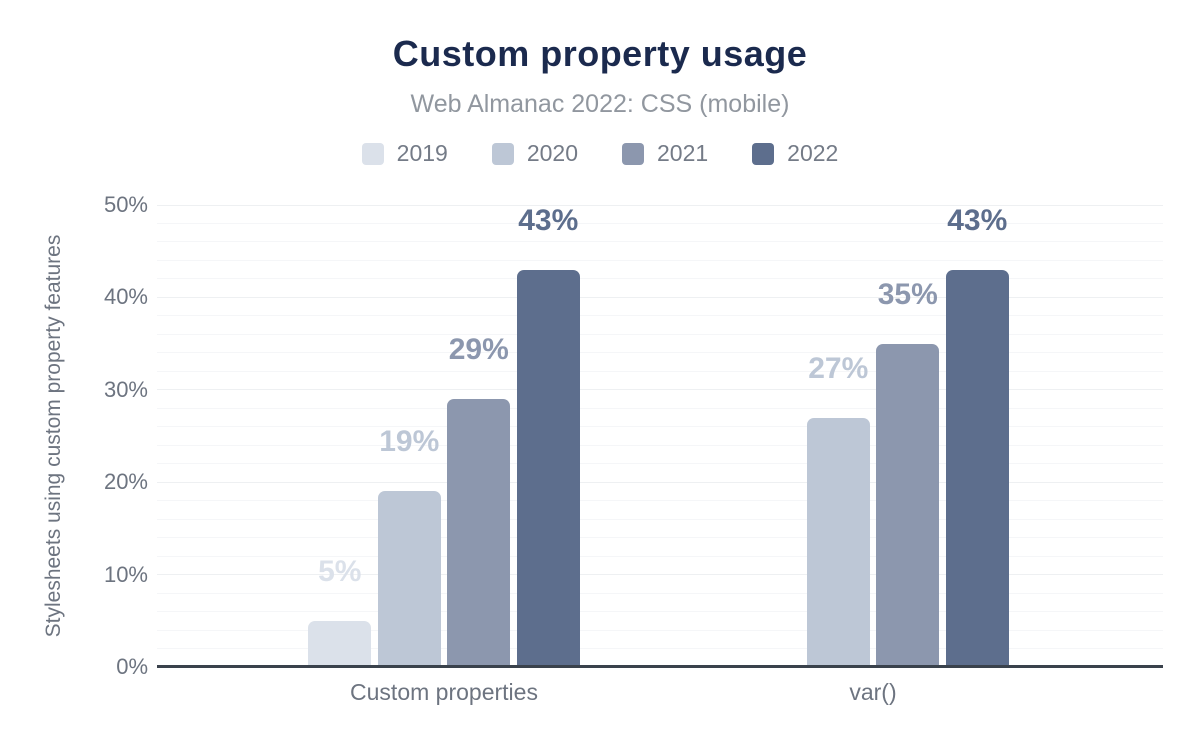 This screenshot has height=742, width=1200. Describe the element at coordinates (908, 505) in the screenshot. I see `bar-var-2021` at that location.